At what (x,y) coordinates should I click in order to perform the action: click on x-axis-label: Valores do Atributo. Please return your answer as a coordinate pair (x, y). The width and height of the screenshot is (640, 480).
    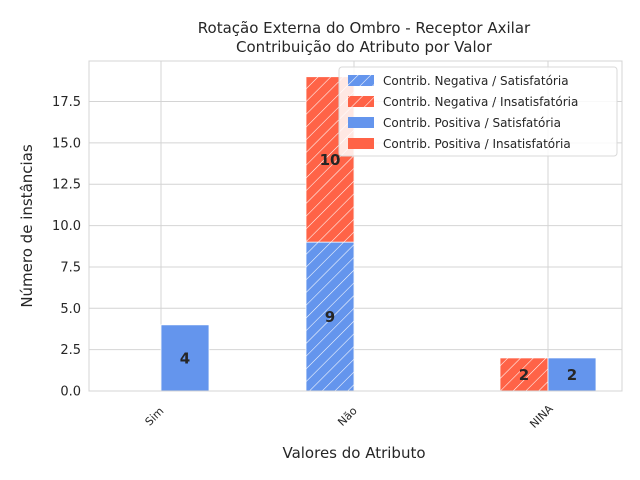
    Looking at the image, I should click on (353, 453).